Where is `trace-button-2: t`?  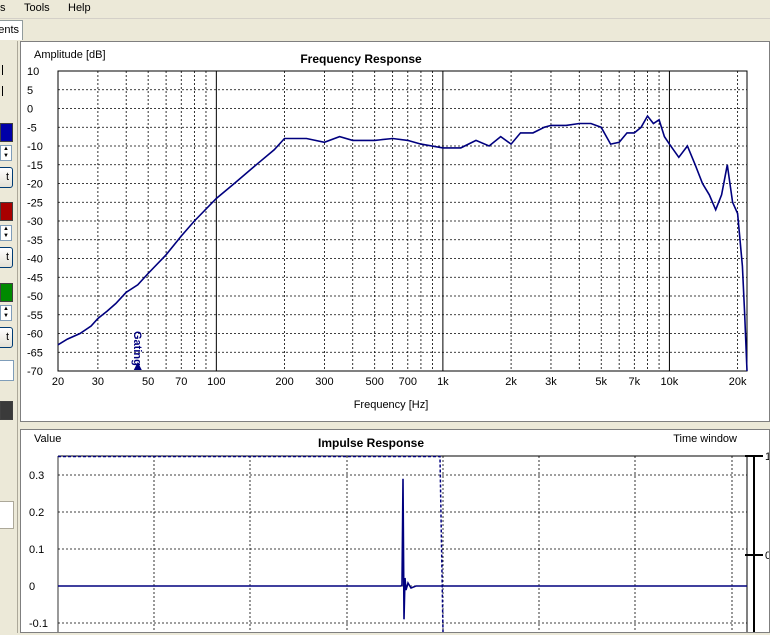
trace-button-2: t is located at coordinates (6, 257).